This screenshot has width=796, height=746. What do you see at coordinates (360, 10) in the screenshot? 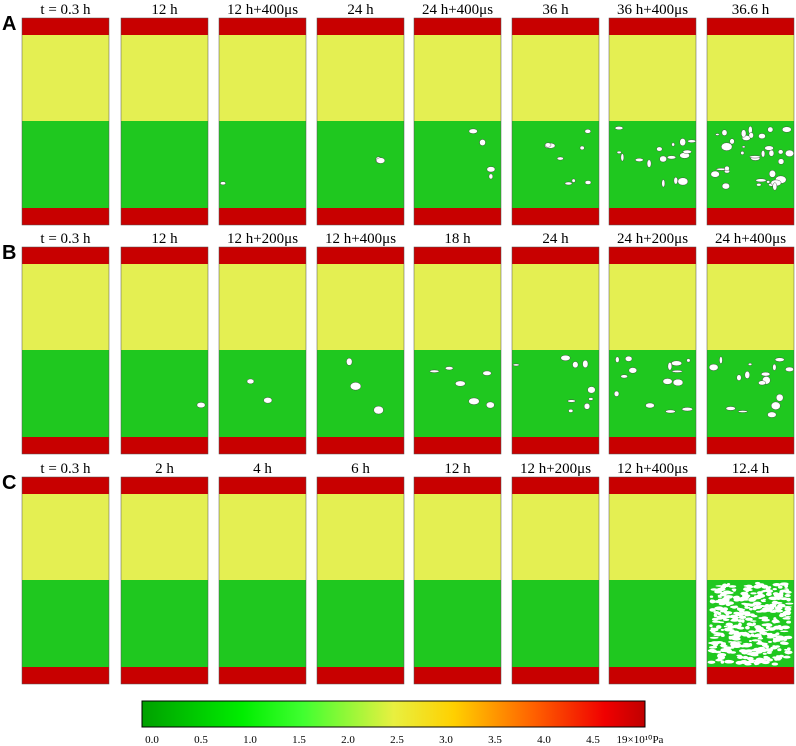
I see `time-label: 24 h` at bounding box center [360, 10].